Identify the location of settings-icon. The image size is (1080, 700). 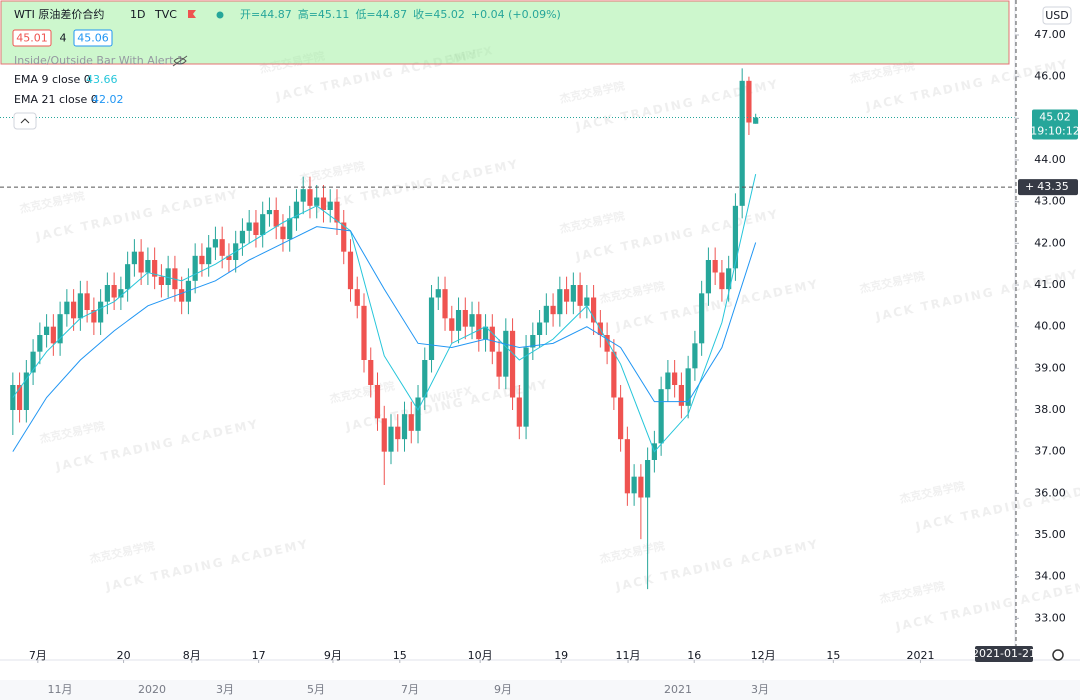
(1058, 655).